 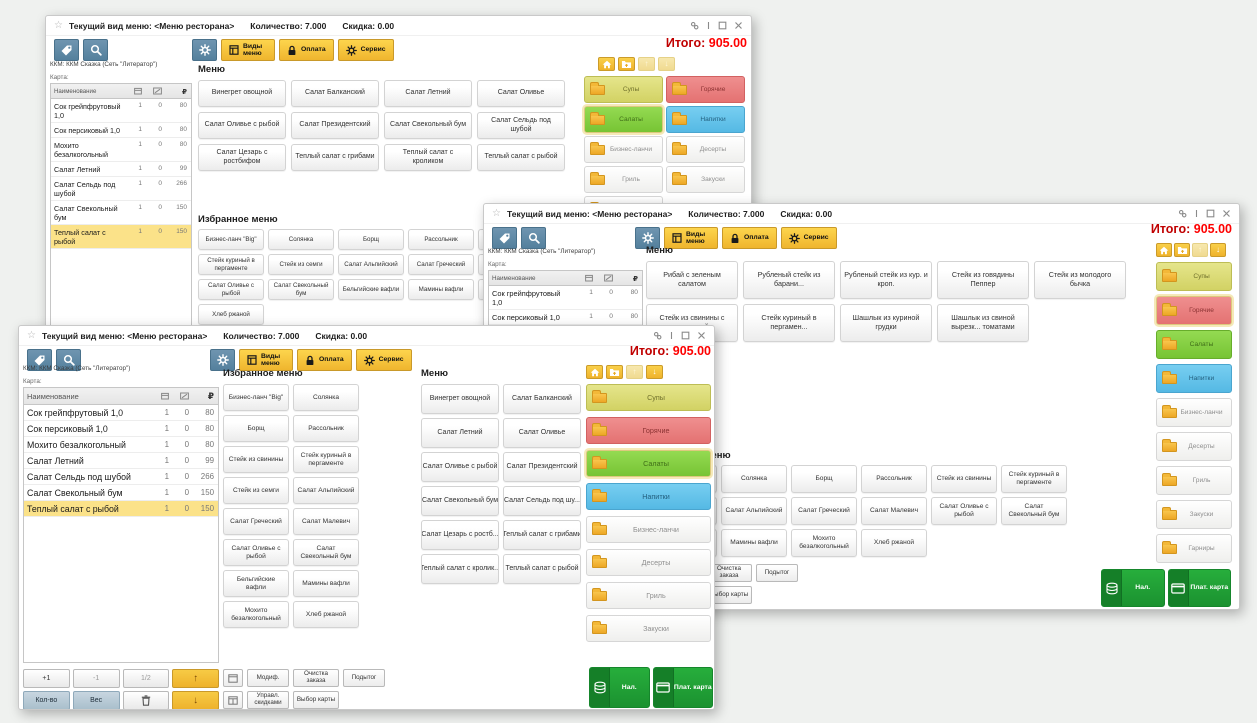 I want to click on scroll-up-button: ↑, so click(x=634, y=372).